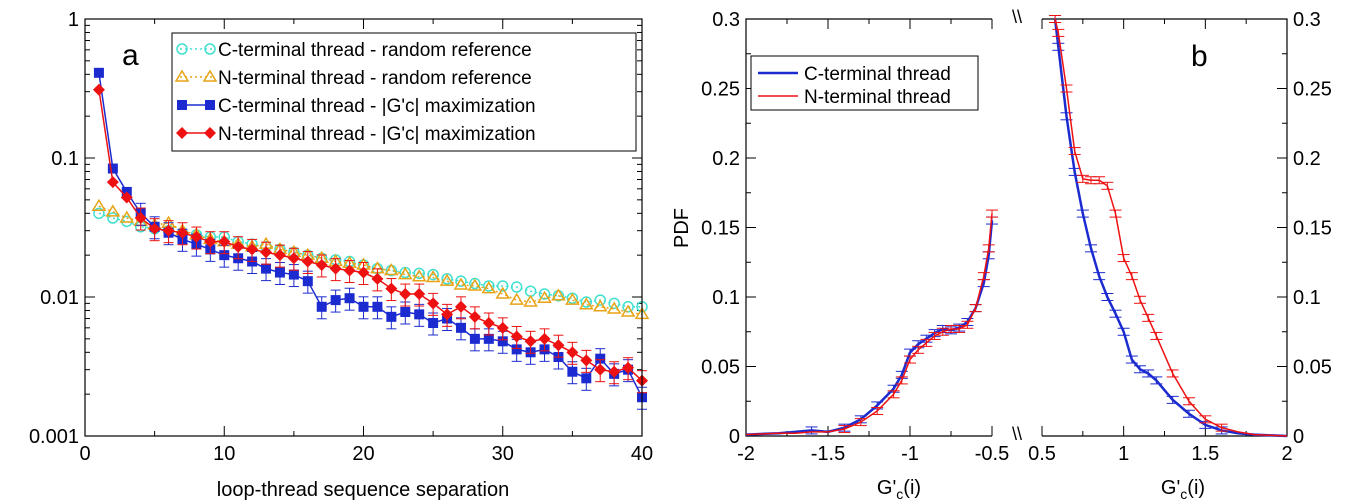  Describe the element at coordinates (1205, 454) in the screenshot. I see `x-tick-label: 1.5` at that location.